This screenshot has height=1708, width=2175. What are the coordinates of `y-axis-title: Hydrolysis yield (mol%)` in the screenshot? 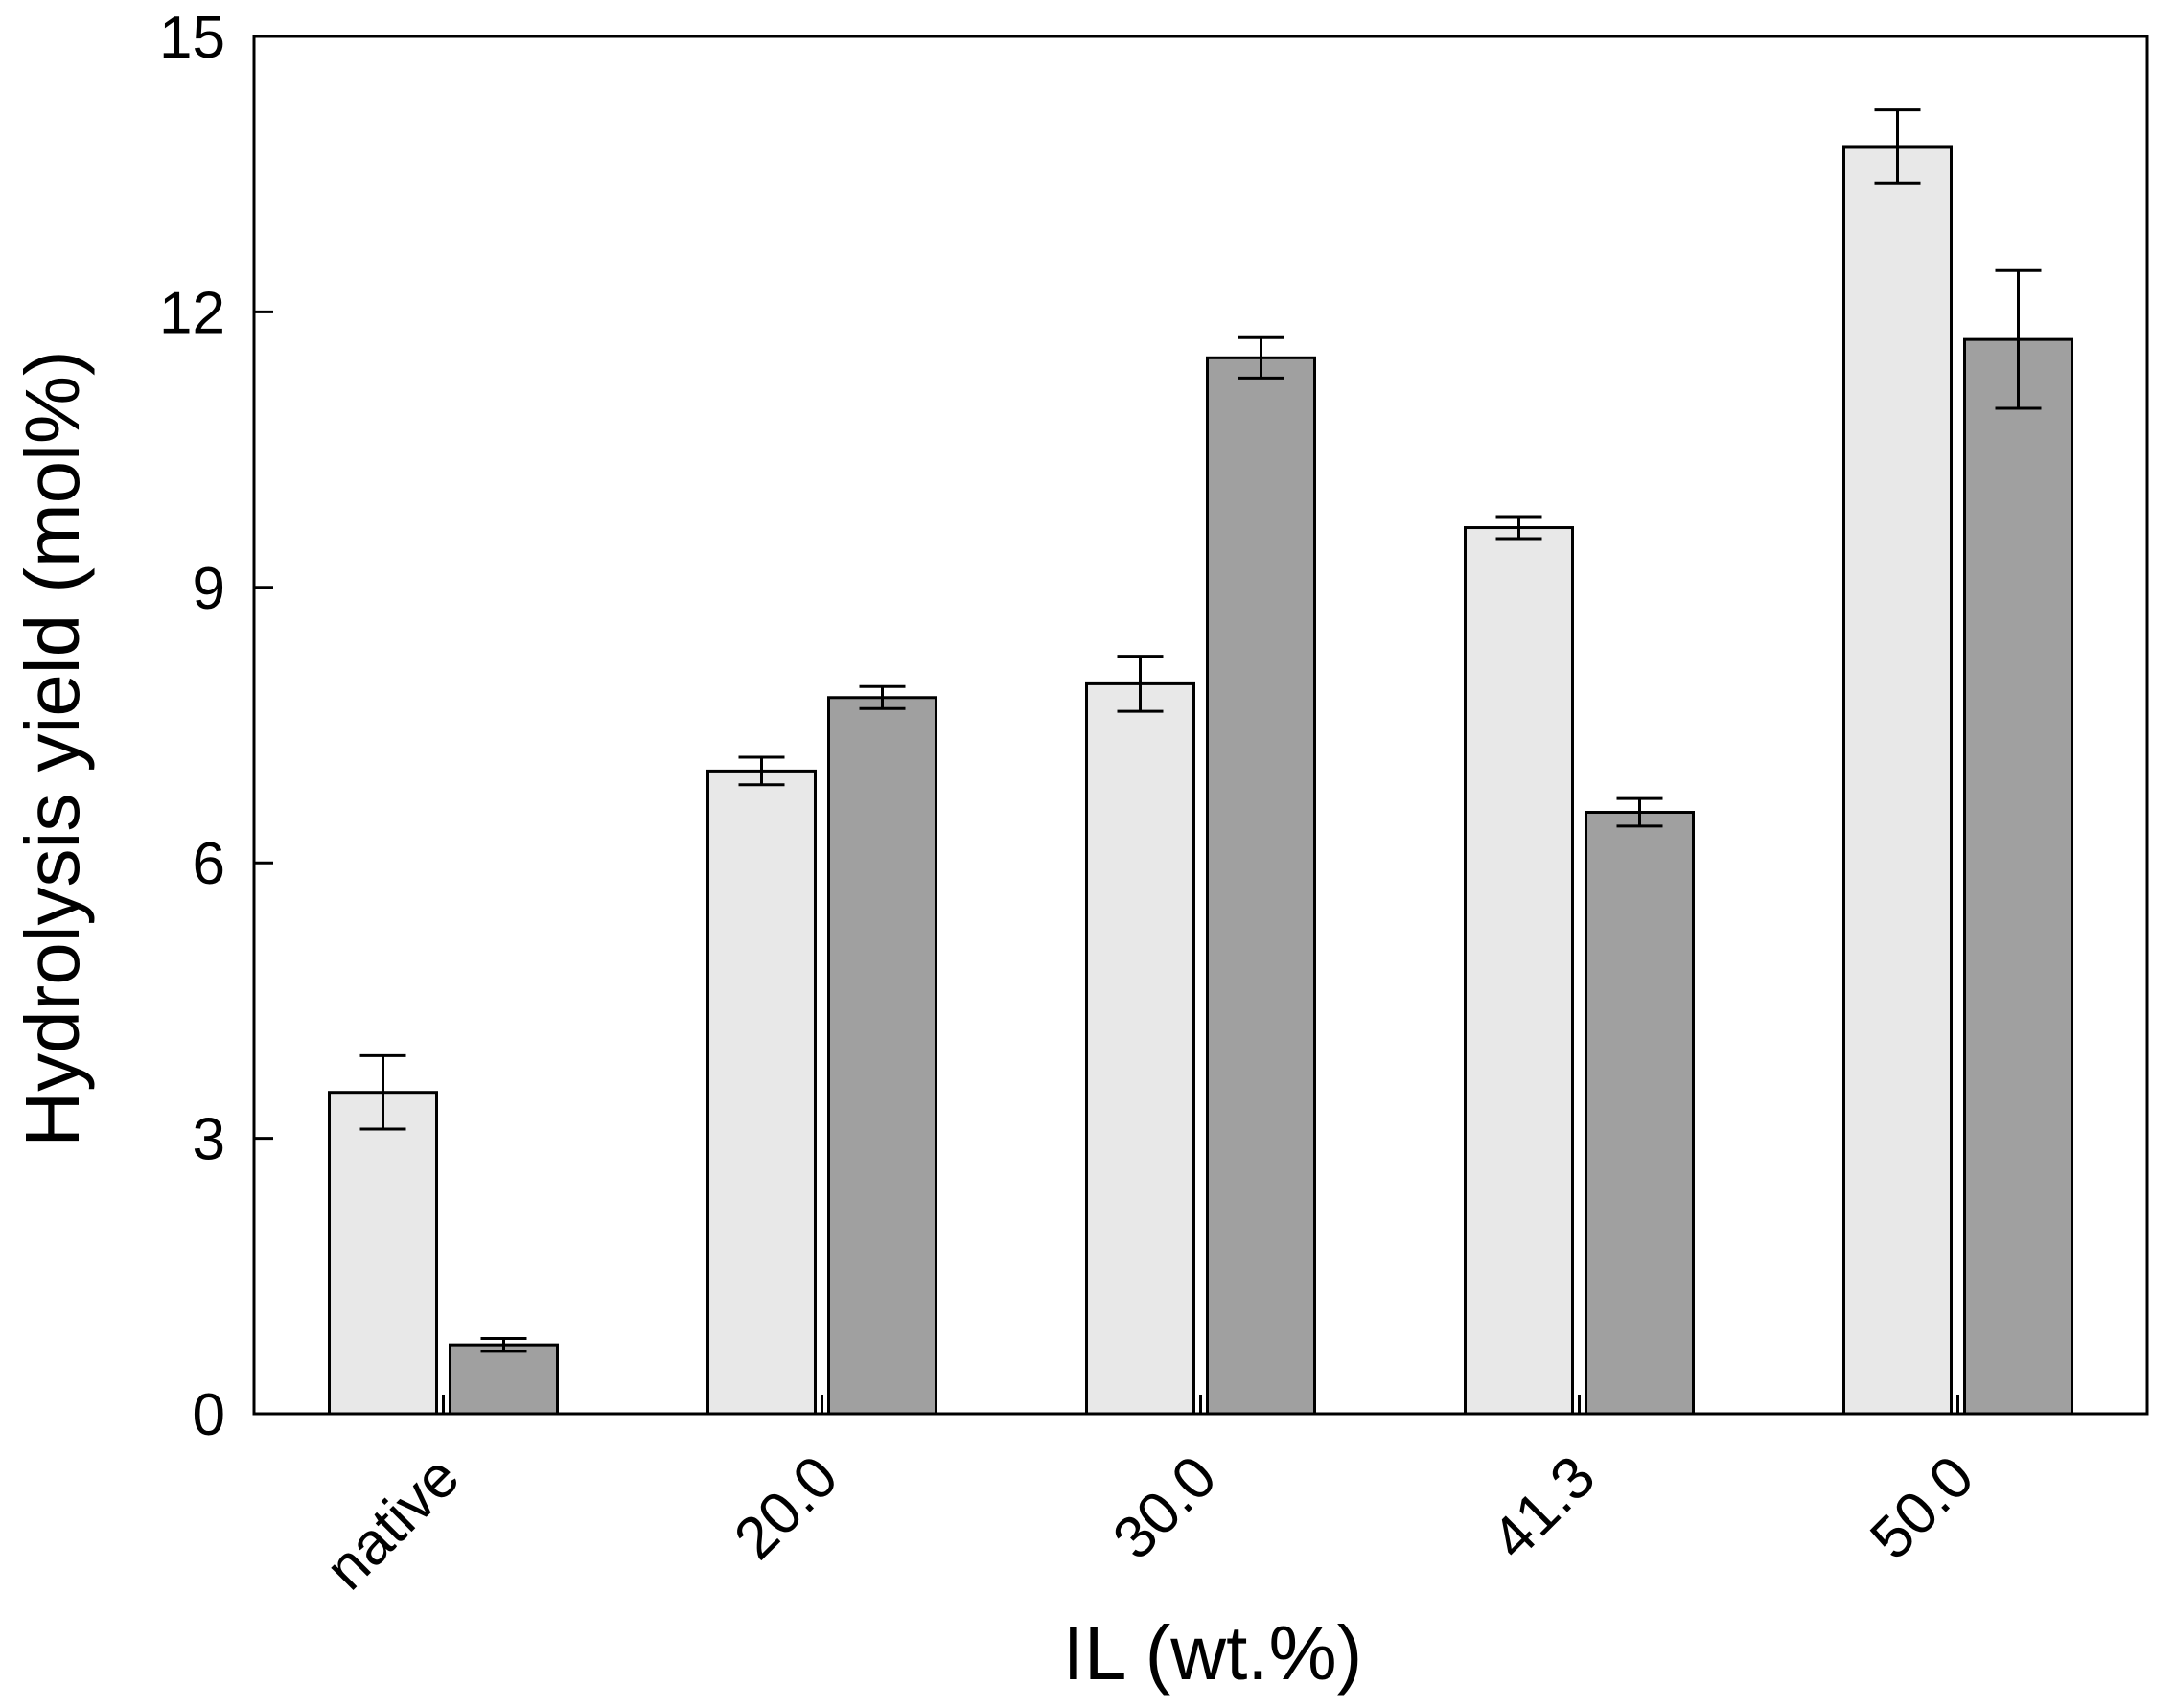 It's located at (53, 748).